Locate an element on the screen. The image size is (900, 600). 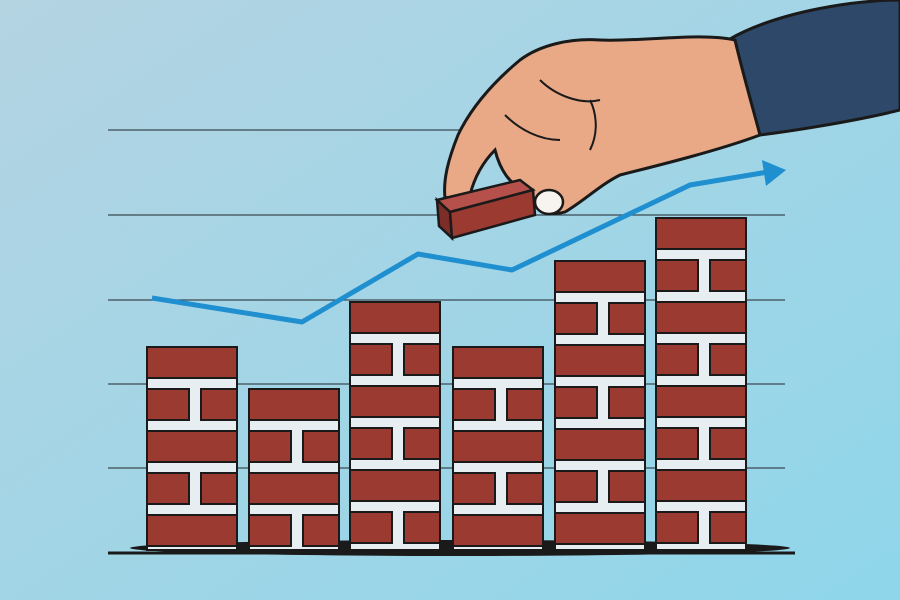
arrow-up-right-icon is located at coordinates (774, 173).